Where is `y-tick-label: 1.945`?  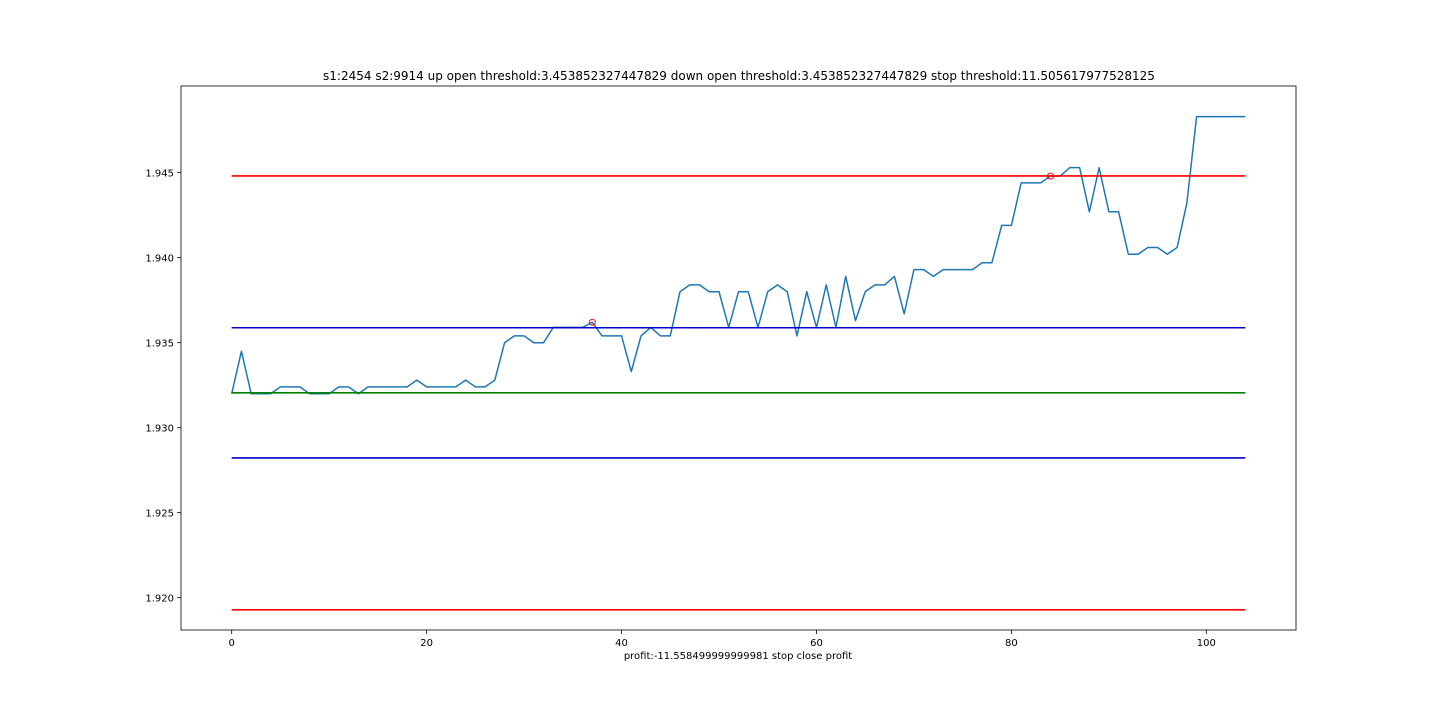 y-tick-label: 1.945 is located at coordinates (159, 174).